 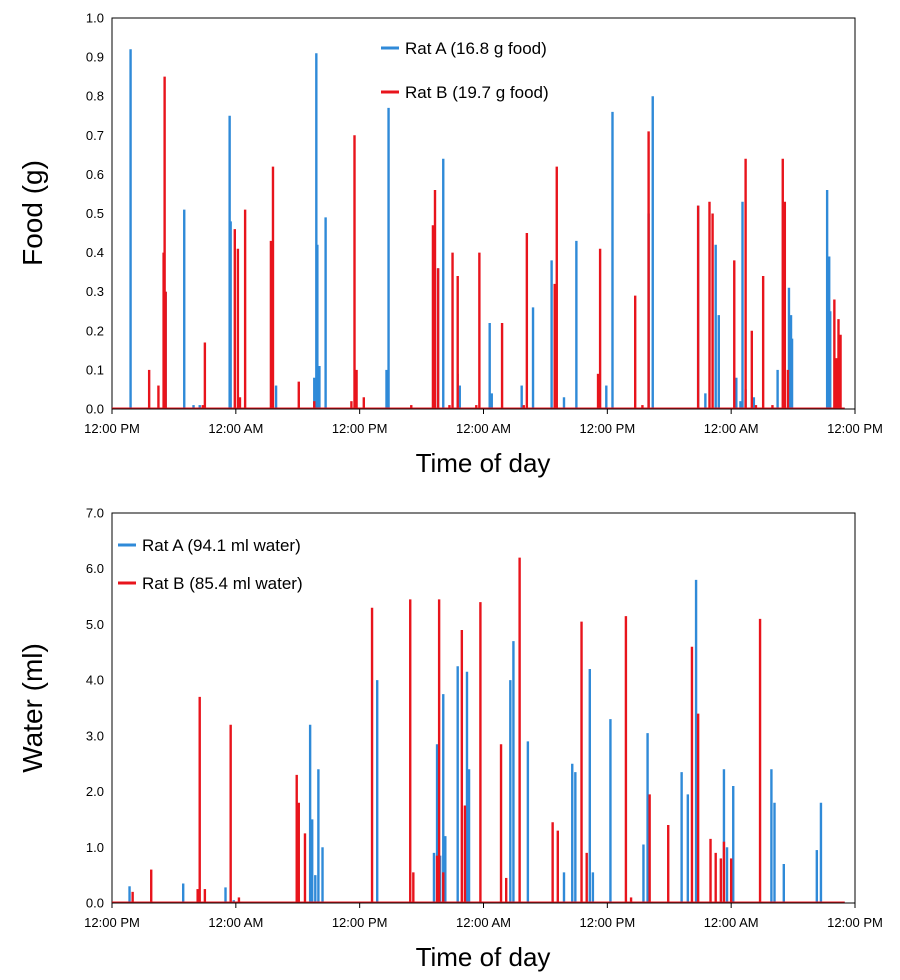 What do you see at coordinates (95, 330) in the screenshot?
I see `food-y-tick-label: 0.2` at bounding box center [95, 330].